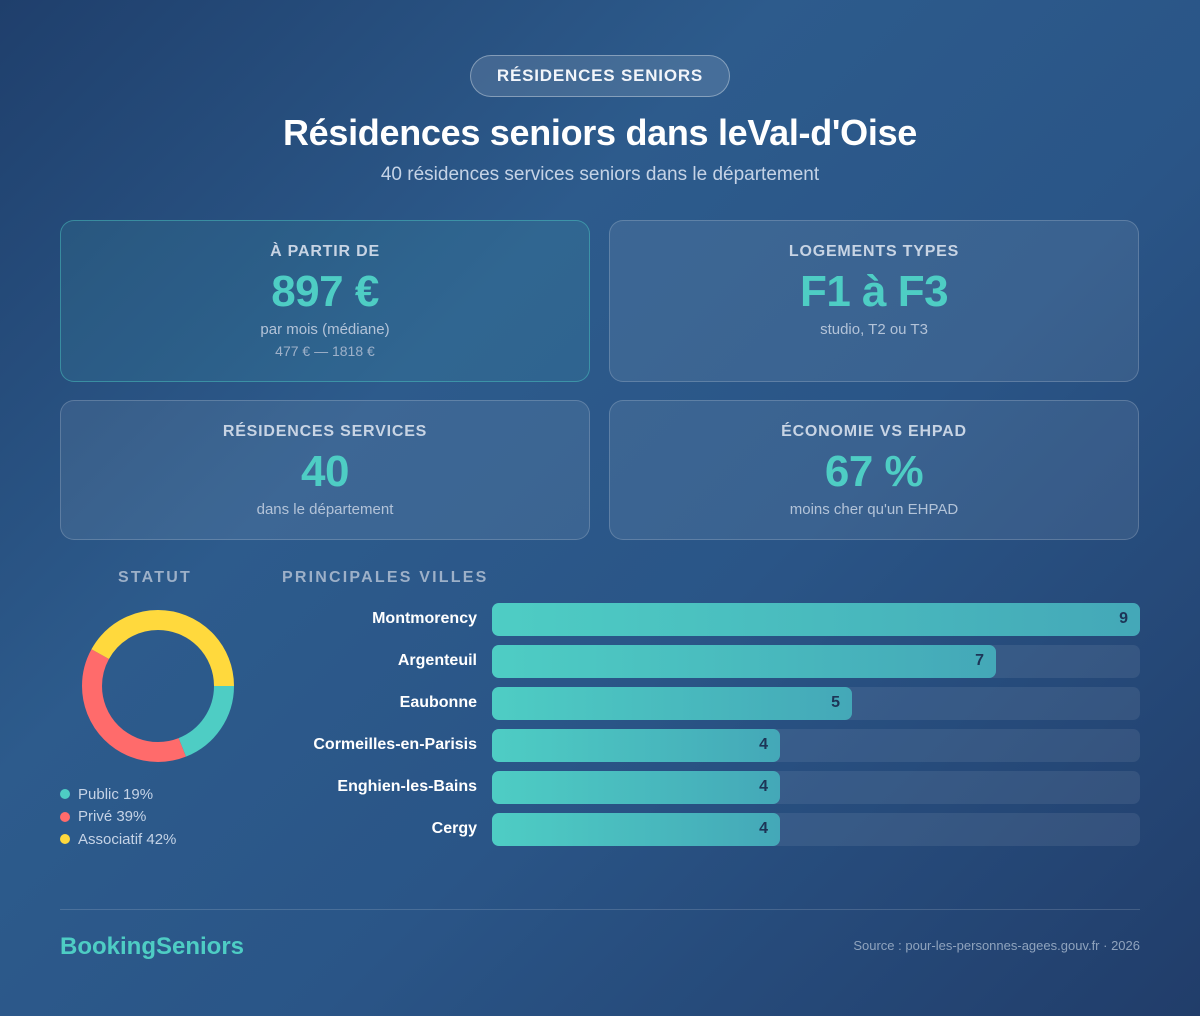 This screenshot has height=1016, width=1200. I want to click on legend-label-prive: Privé 39%, so click(112, 817).